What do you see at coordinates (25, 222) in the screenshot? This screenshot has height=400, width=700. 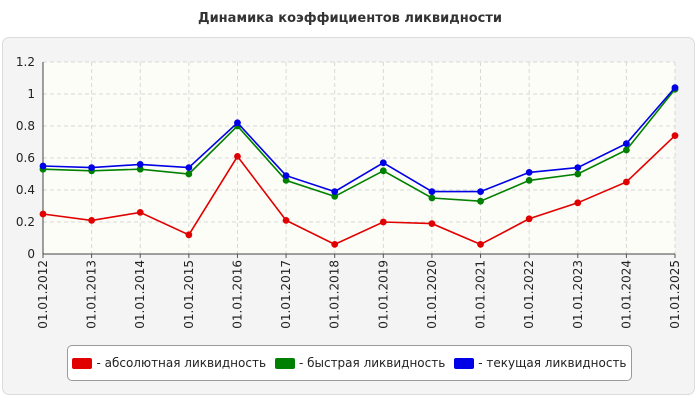 I see `y-tick-label: 0.2` at bounding box center [25, 222].